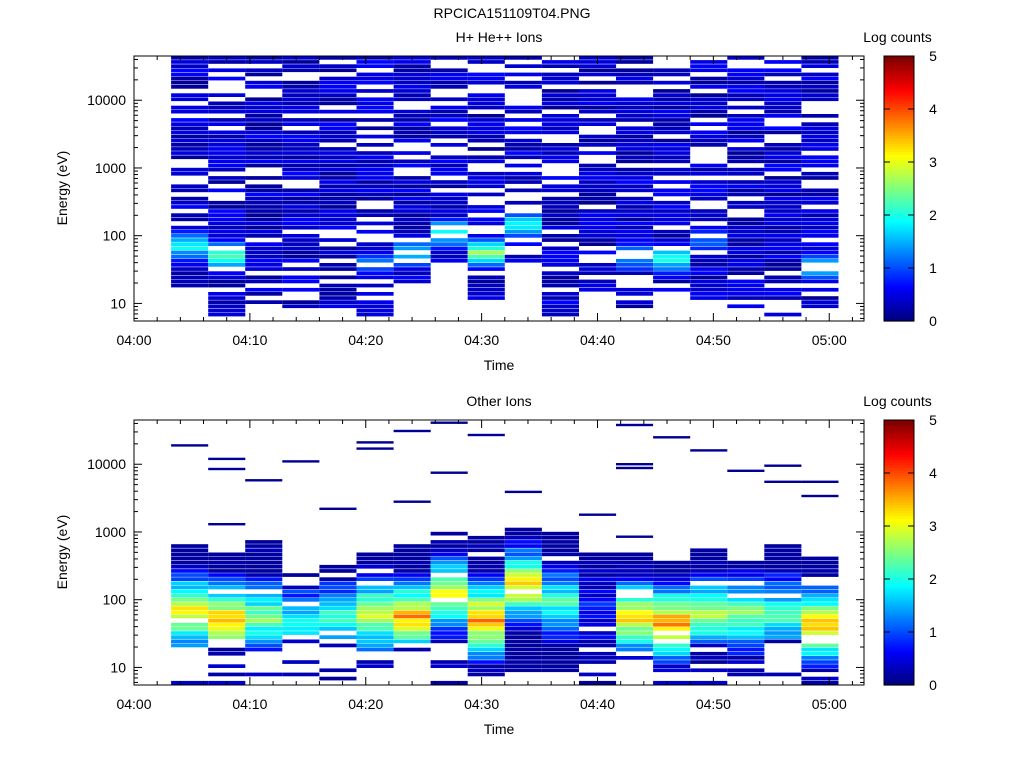  Describe the element at coordinates (933, 420) in the screenshot. I see `colorbar-tick-label: 5` at that location.